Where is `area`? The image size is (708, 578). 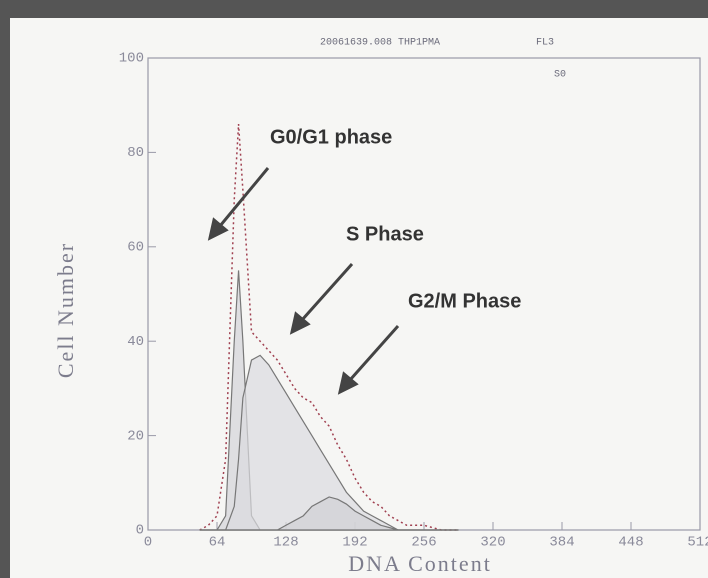 area is located at coordinates (329, 513).